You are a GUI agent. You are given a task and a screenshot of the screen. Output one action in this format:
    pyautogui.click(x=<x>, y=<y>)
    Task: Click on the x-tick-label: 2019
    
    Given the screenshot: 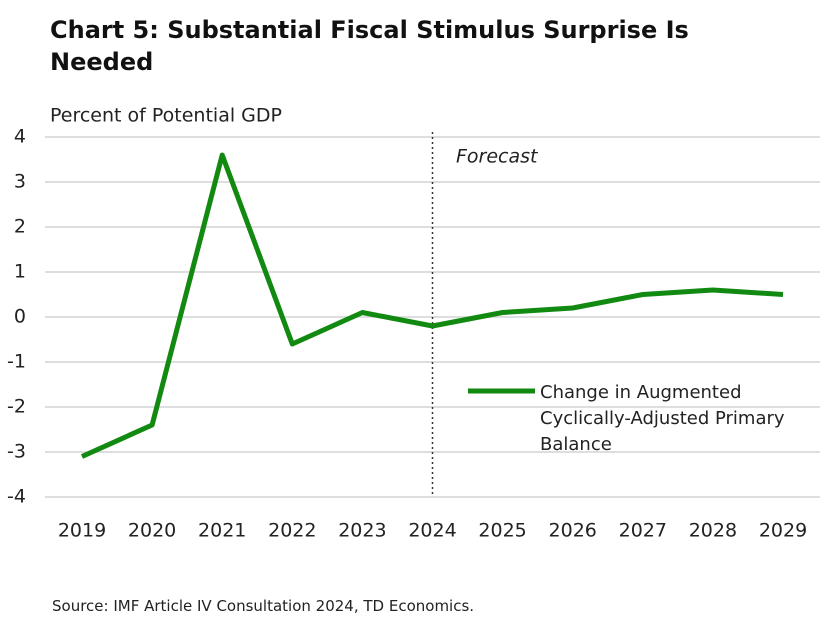 What is the action you would take?
    pyautogui.click(x=82, y=531)
    